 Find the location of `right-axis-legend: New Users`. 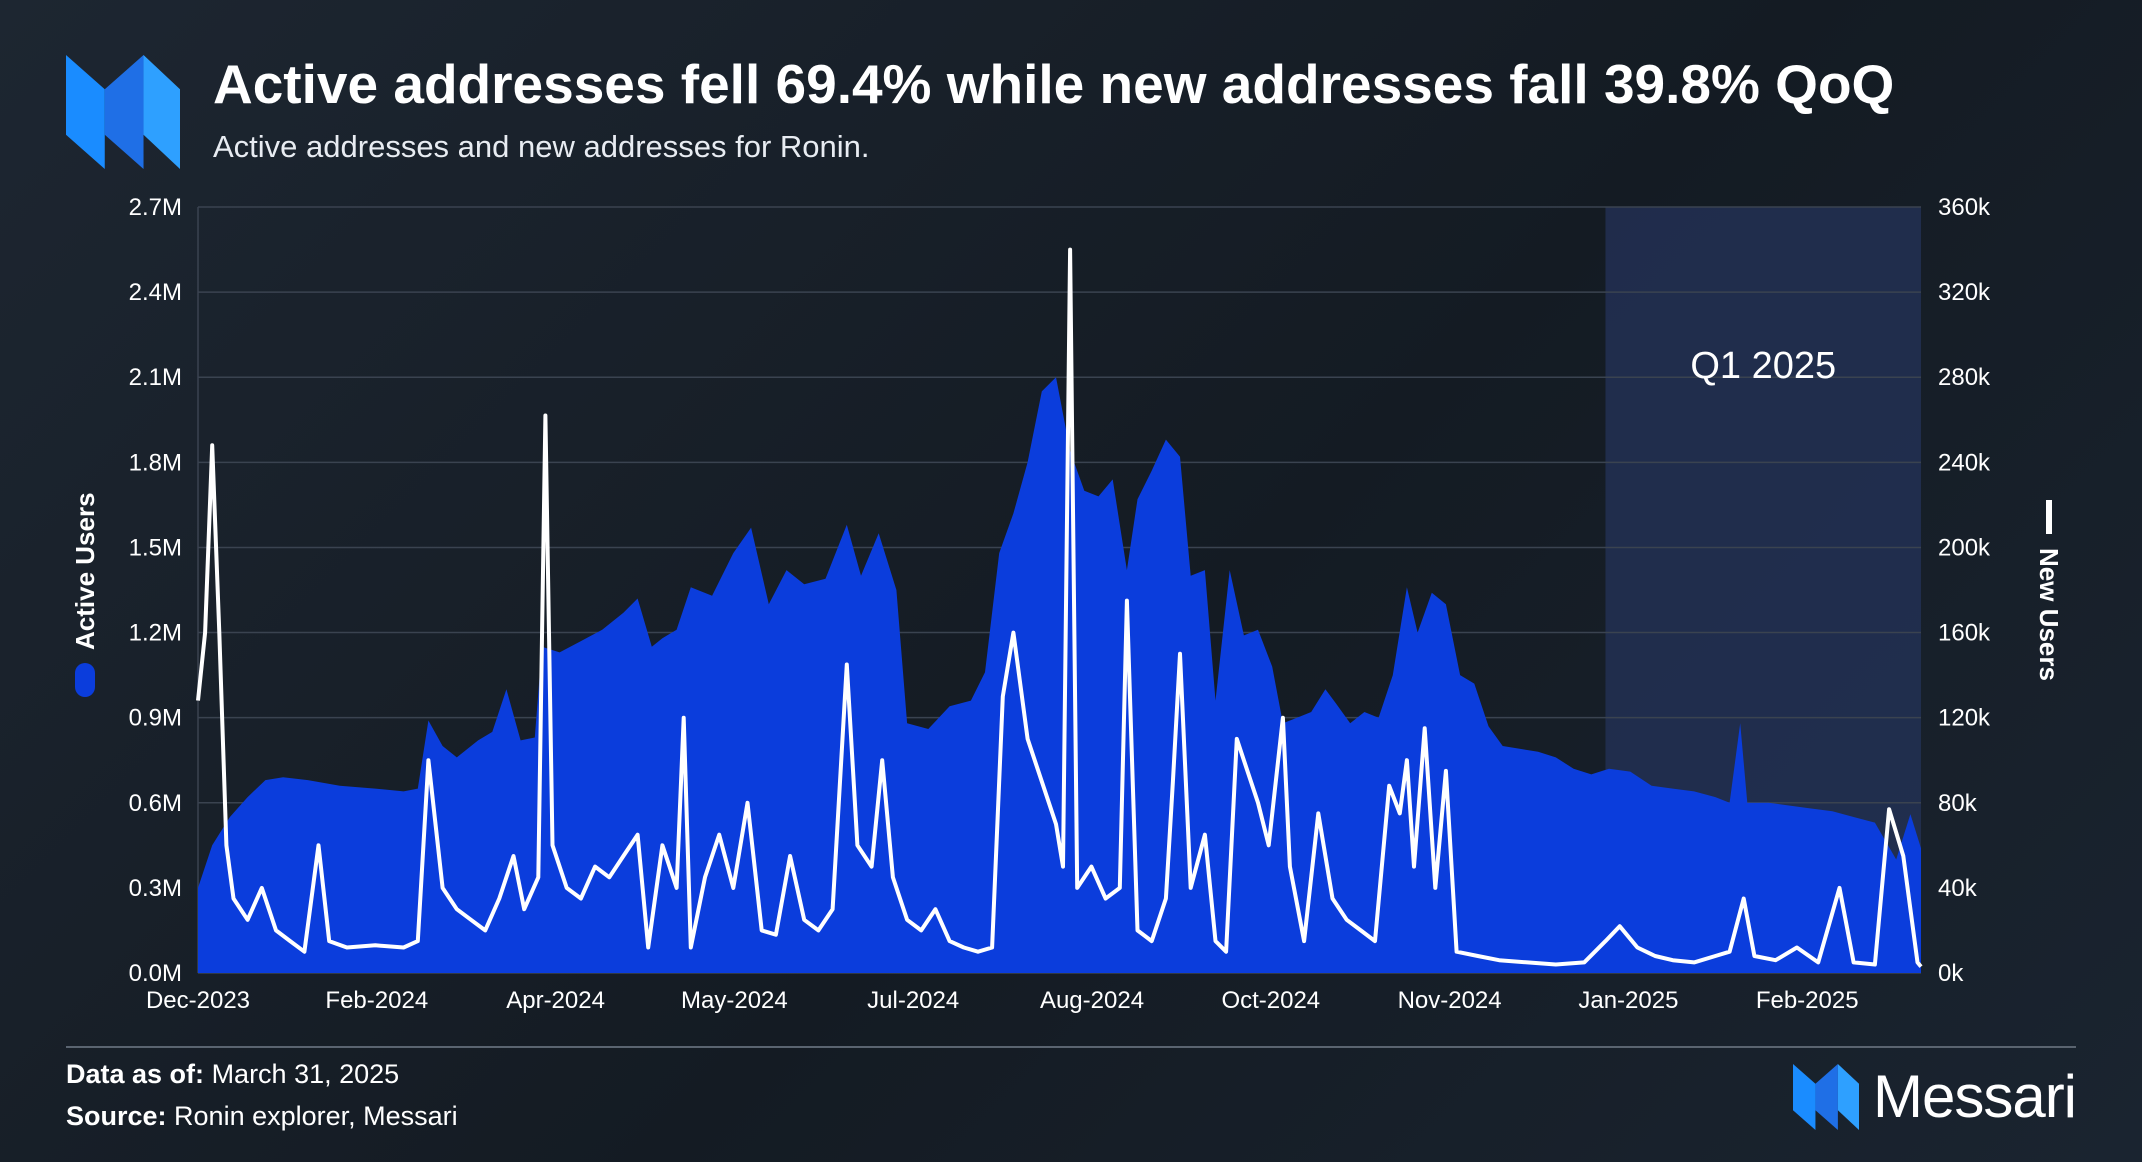

right-axis-legend: New Users is located at coordinates (2049, 590).